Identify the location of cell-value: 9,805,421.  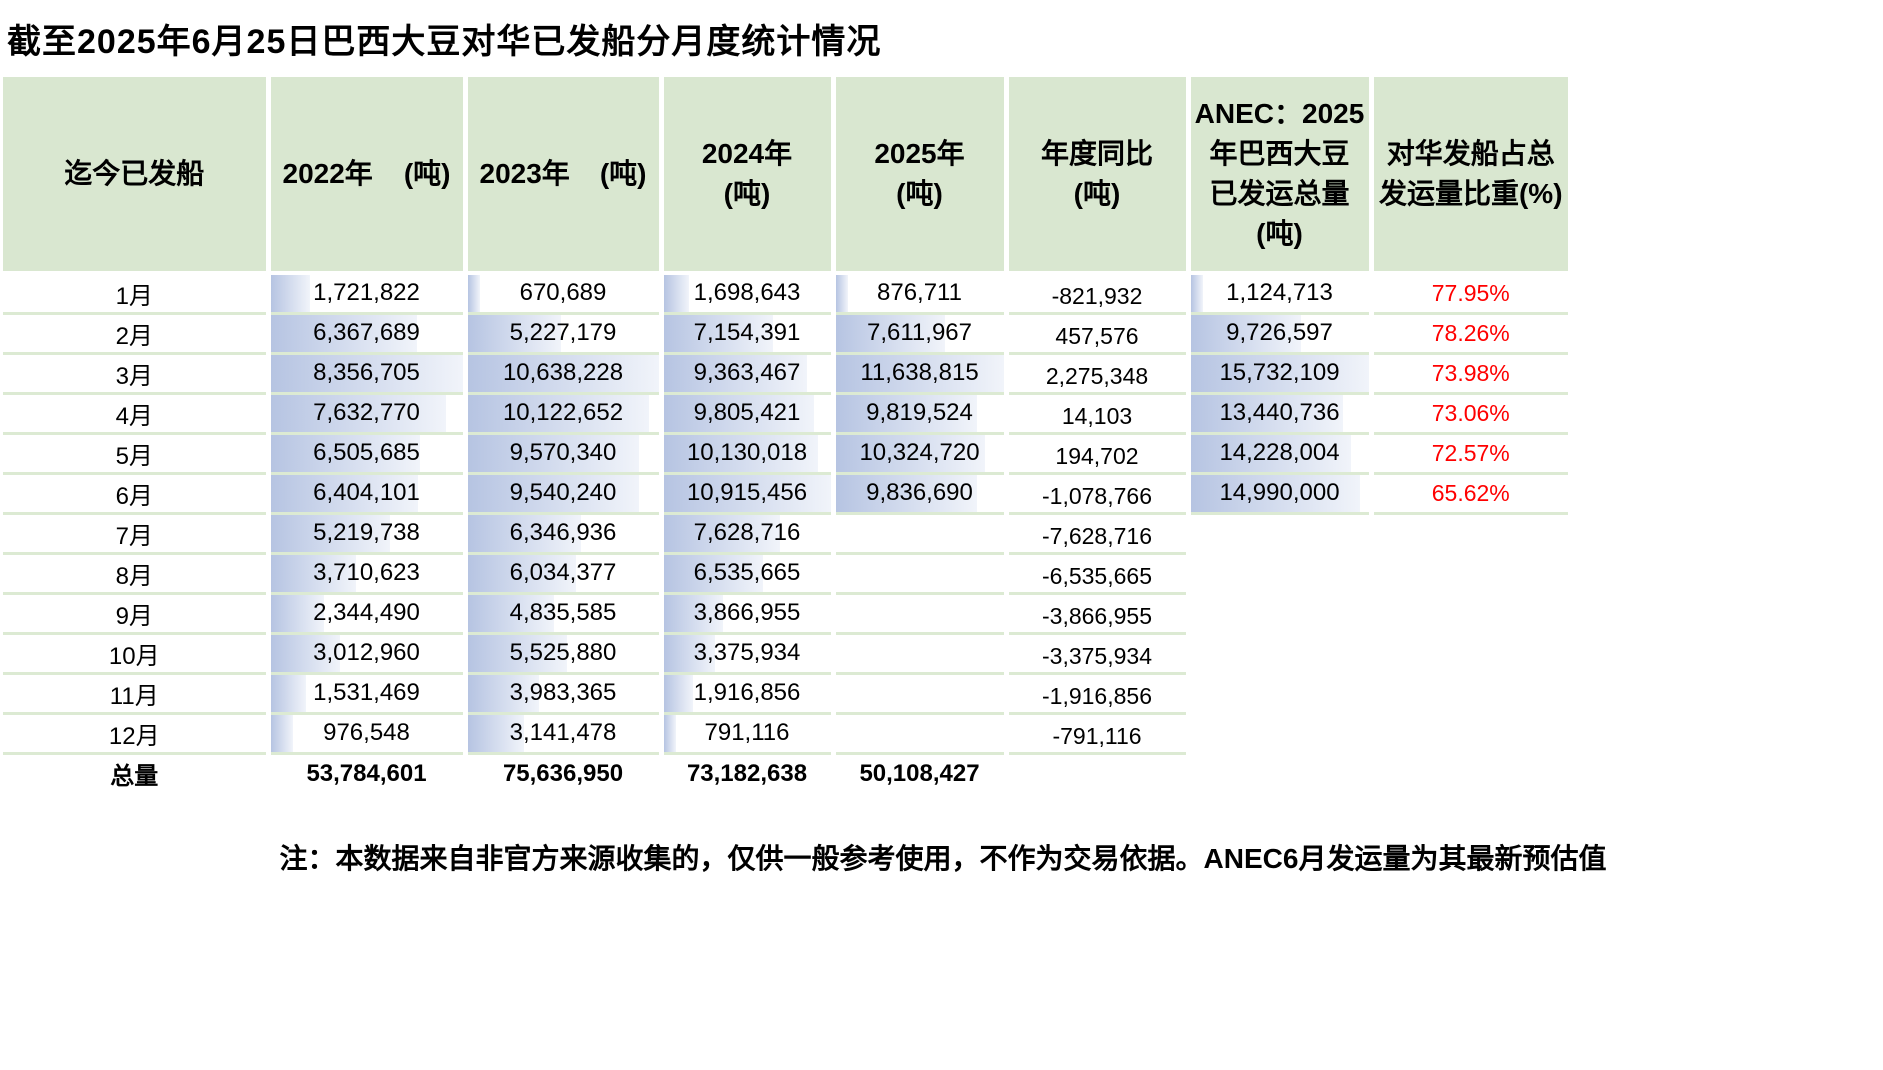
(747, 412).